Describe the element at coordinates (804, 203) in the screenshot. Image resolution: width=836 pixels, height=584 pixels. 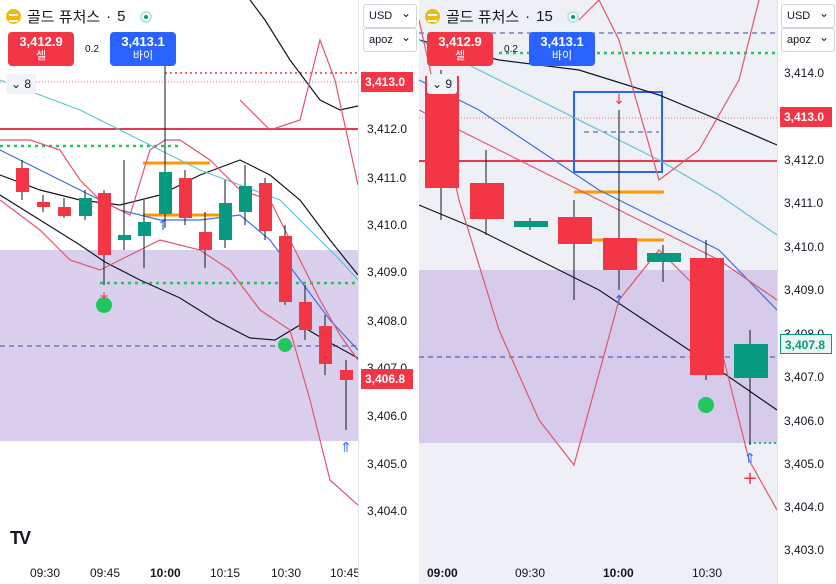
I see `right-y-label-3: 3,411.0` at that location.